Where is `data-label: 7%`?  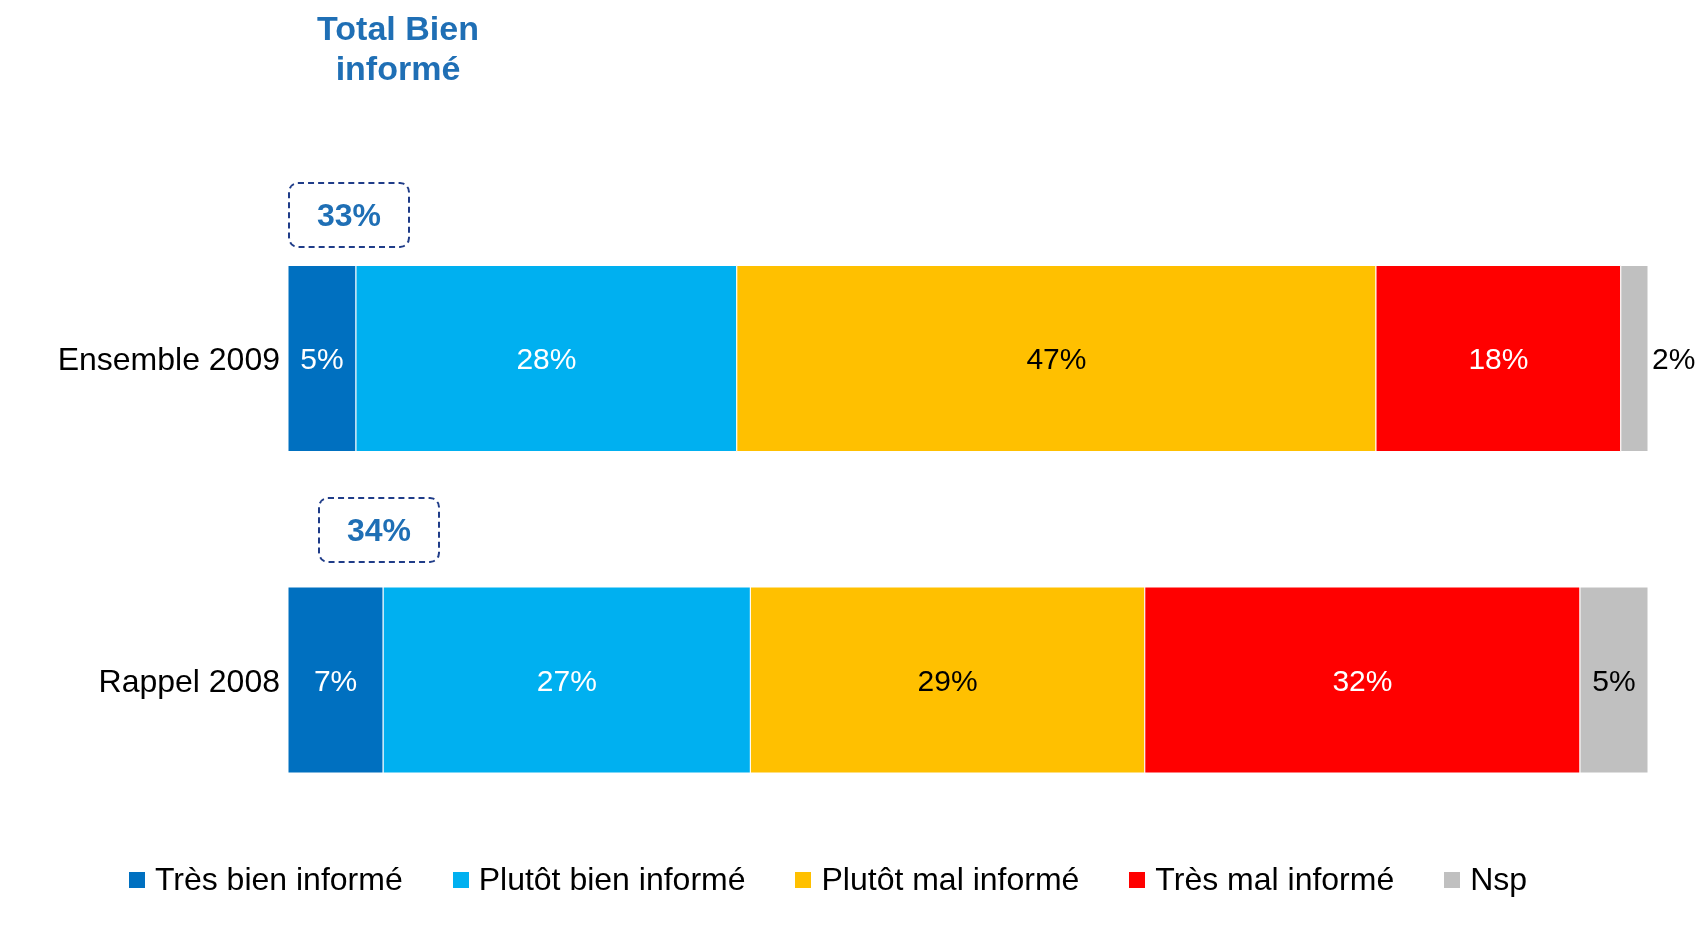
data-label: 7% is located at coordinates (335, 680).